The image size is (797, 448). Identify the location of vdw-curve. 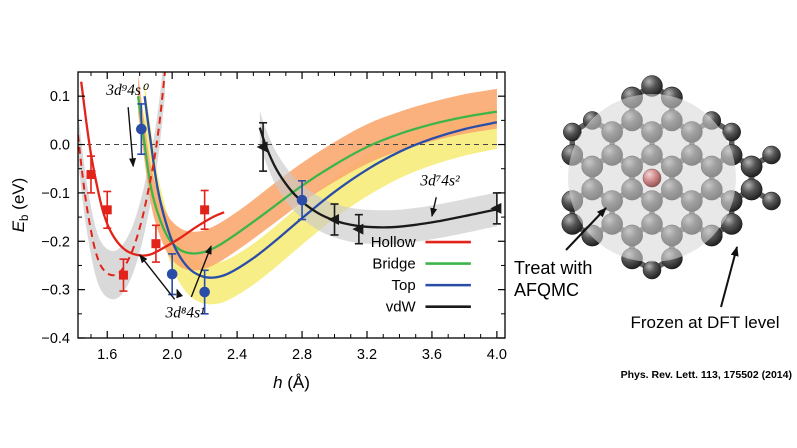
(378, 178).